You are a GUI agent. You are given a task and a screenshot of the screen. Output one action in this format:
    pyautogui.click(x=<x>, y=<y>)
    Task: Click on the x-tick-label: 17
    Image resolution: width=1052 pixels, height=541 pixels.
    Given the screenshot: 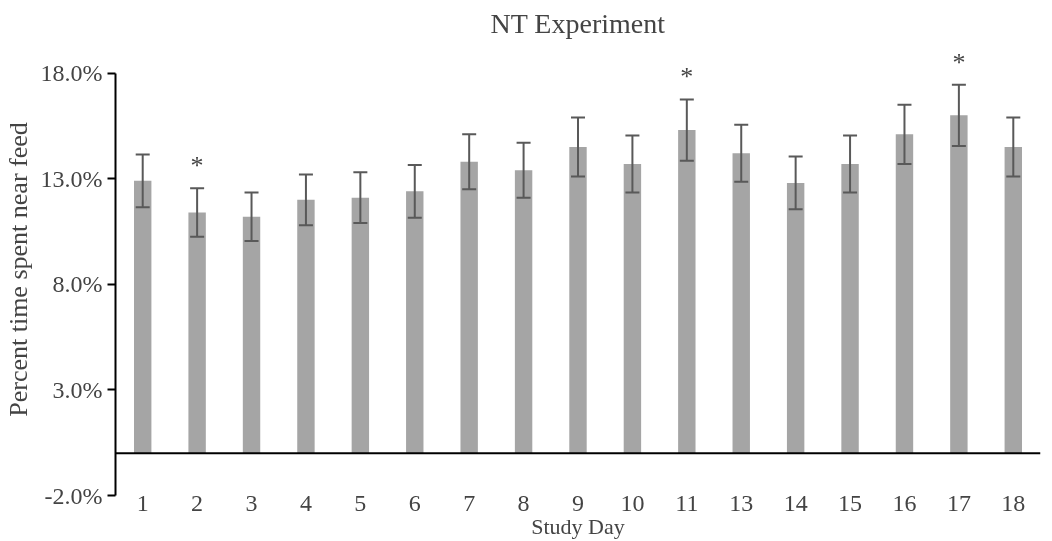 What is the action you would take?
    pyautogui.click(x=958, y=502)
    